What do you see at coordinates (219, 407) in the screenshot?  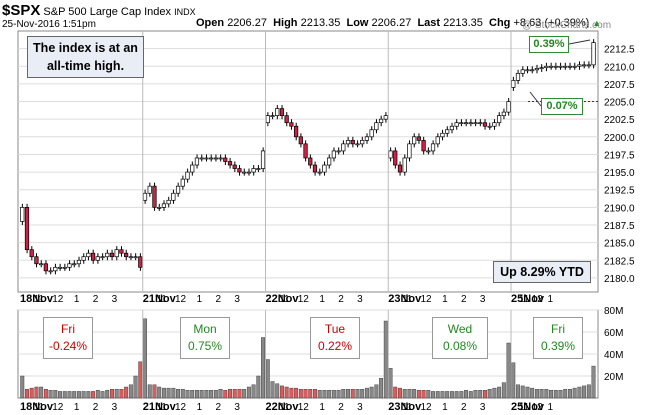 I see `volume-x-tick-label: 2` at bounding box center [219, 407].